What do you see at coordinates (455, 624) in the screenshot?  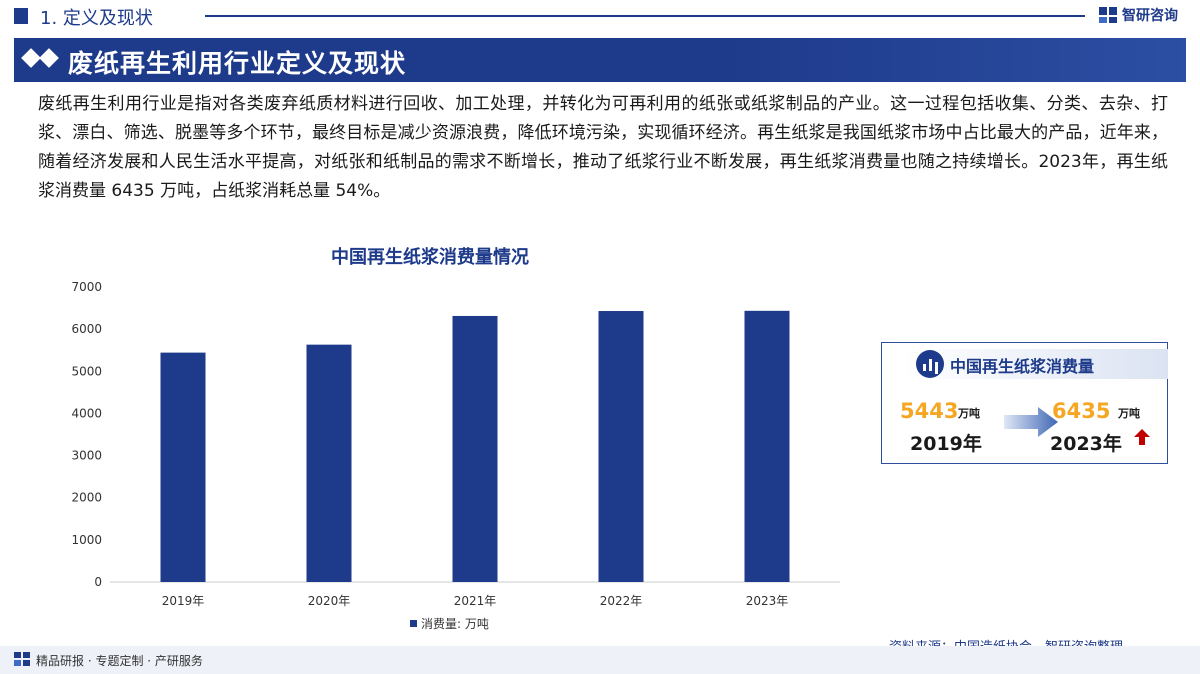 I see `legend-label: 消费量: 万吨` at bounding box center [455, 624].